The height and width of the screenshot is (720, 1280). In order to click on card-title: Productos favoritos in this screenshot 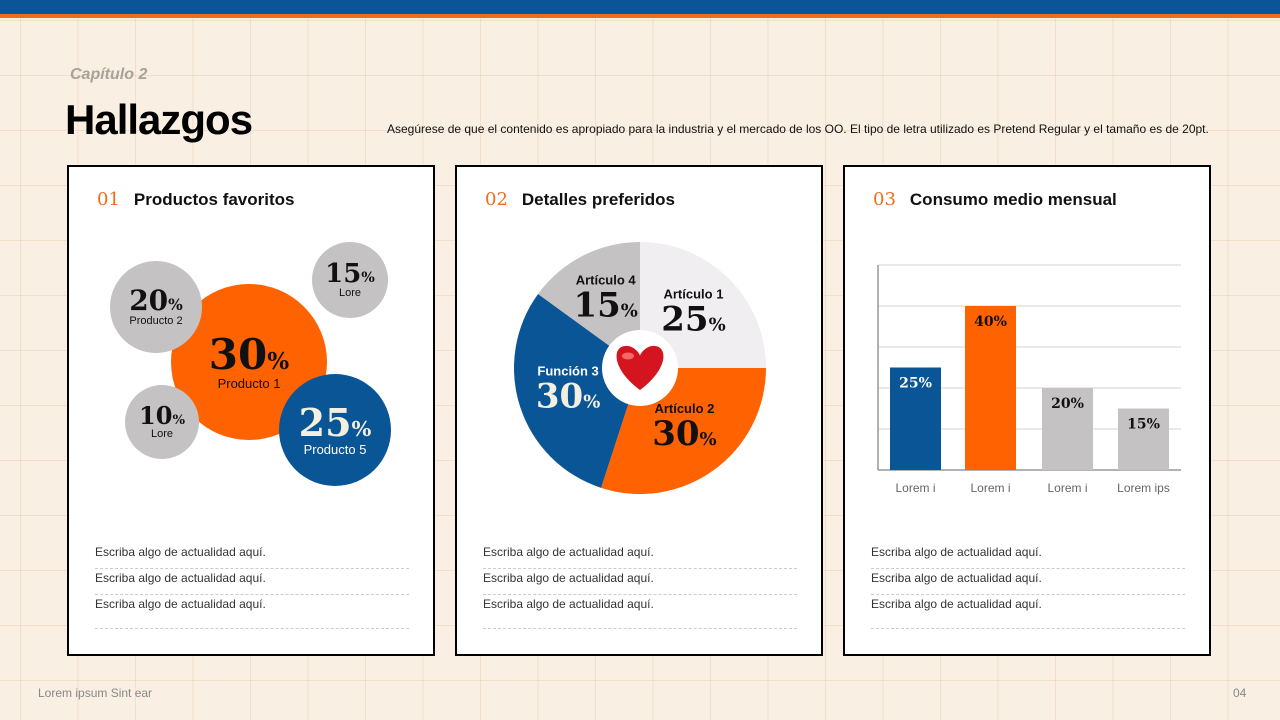, I will do `click(214, 199)`.